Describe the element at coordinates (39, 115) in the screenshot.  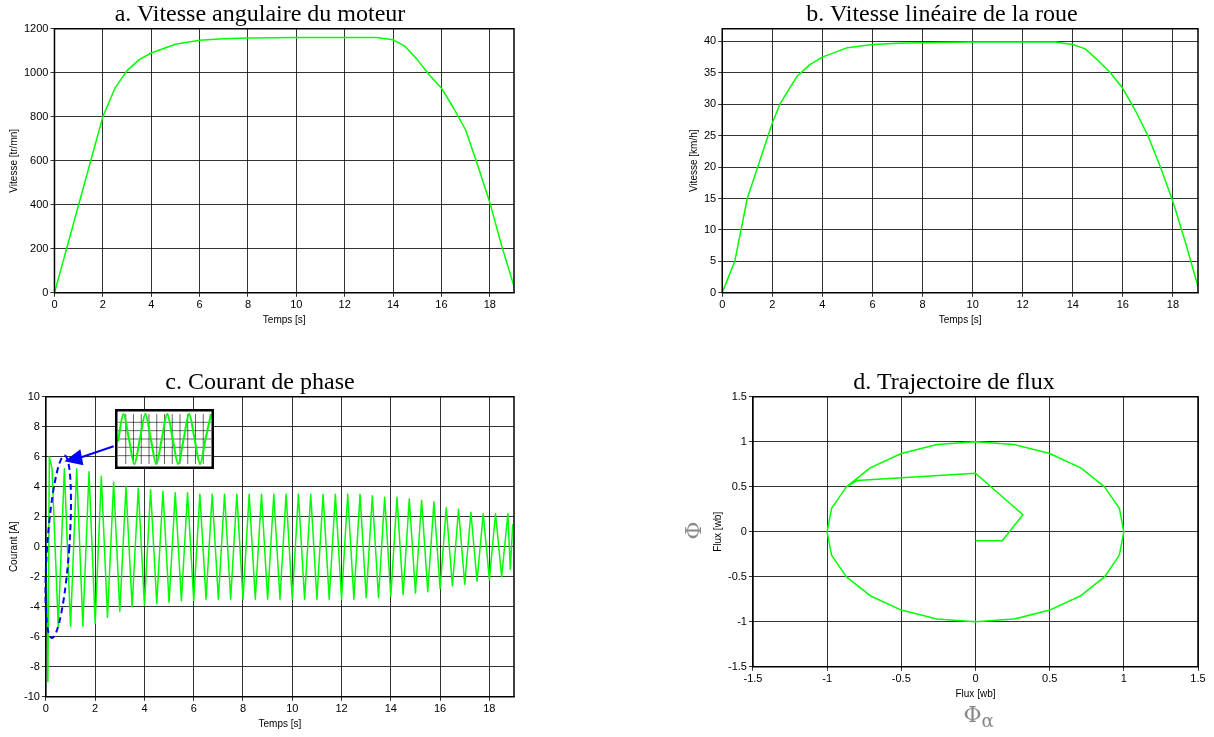
I see `y-tick-label: 800` at that location.